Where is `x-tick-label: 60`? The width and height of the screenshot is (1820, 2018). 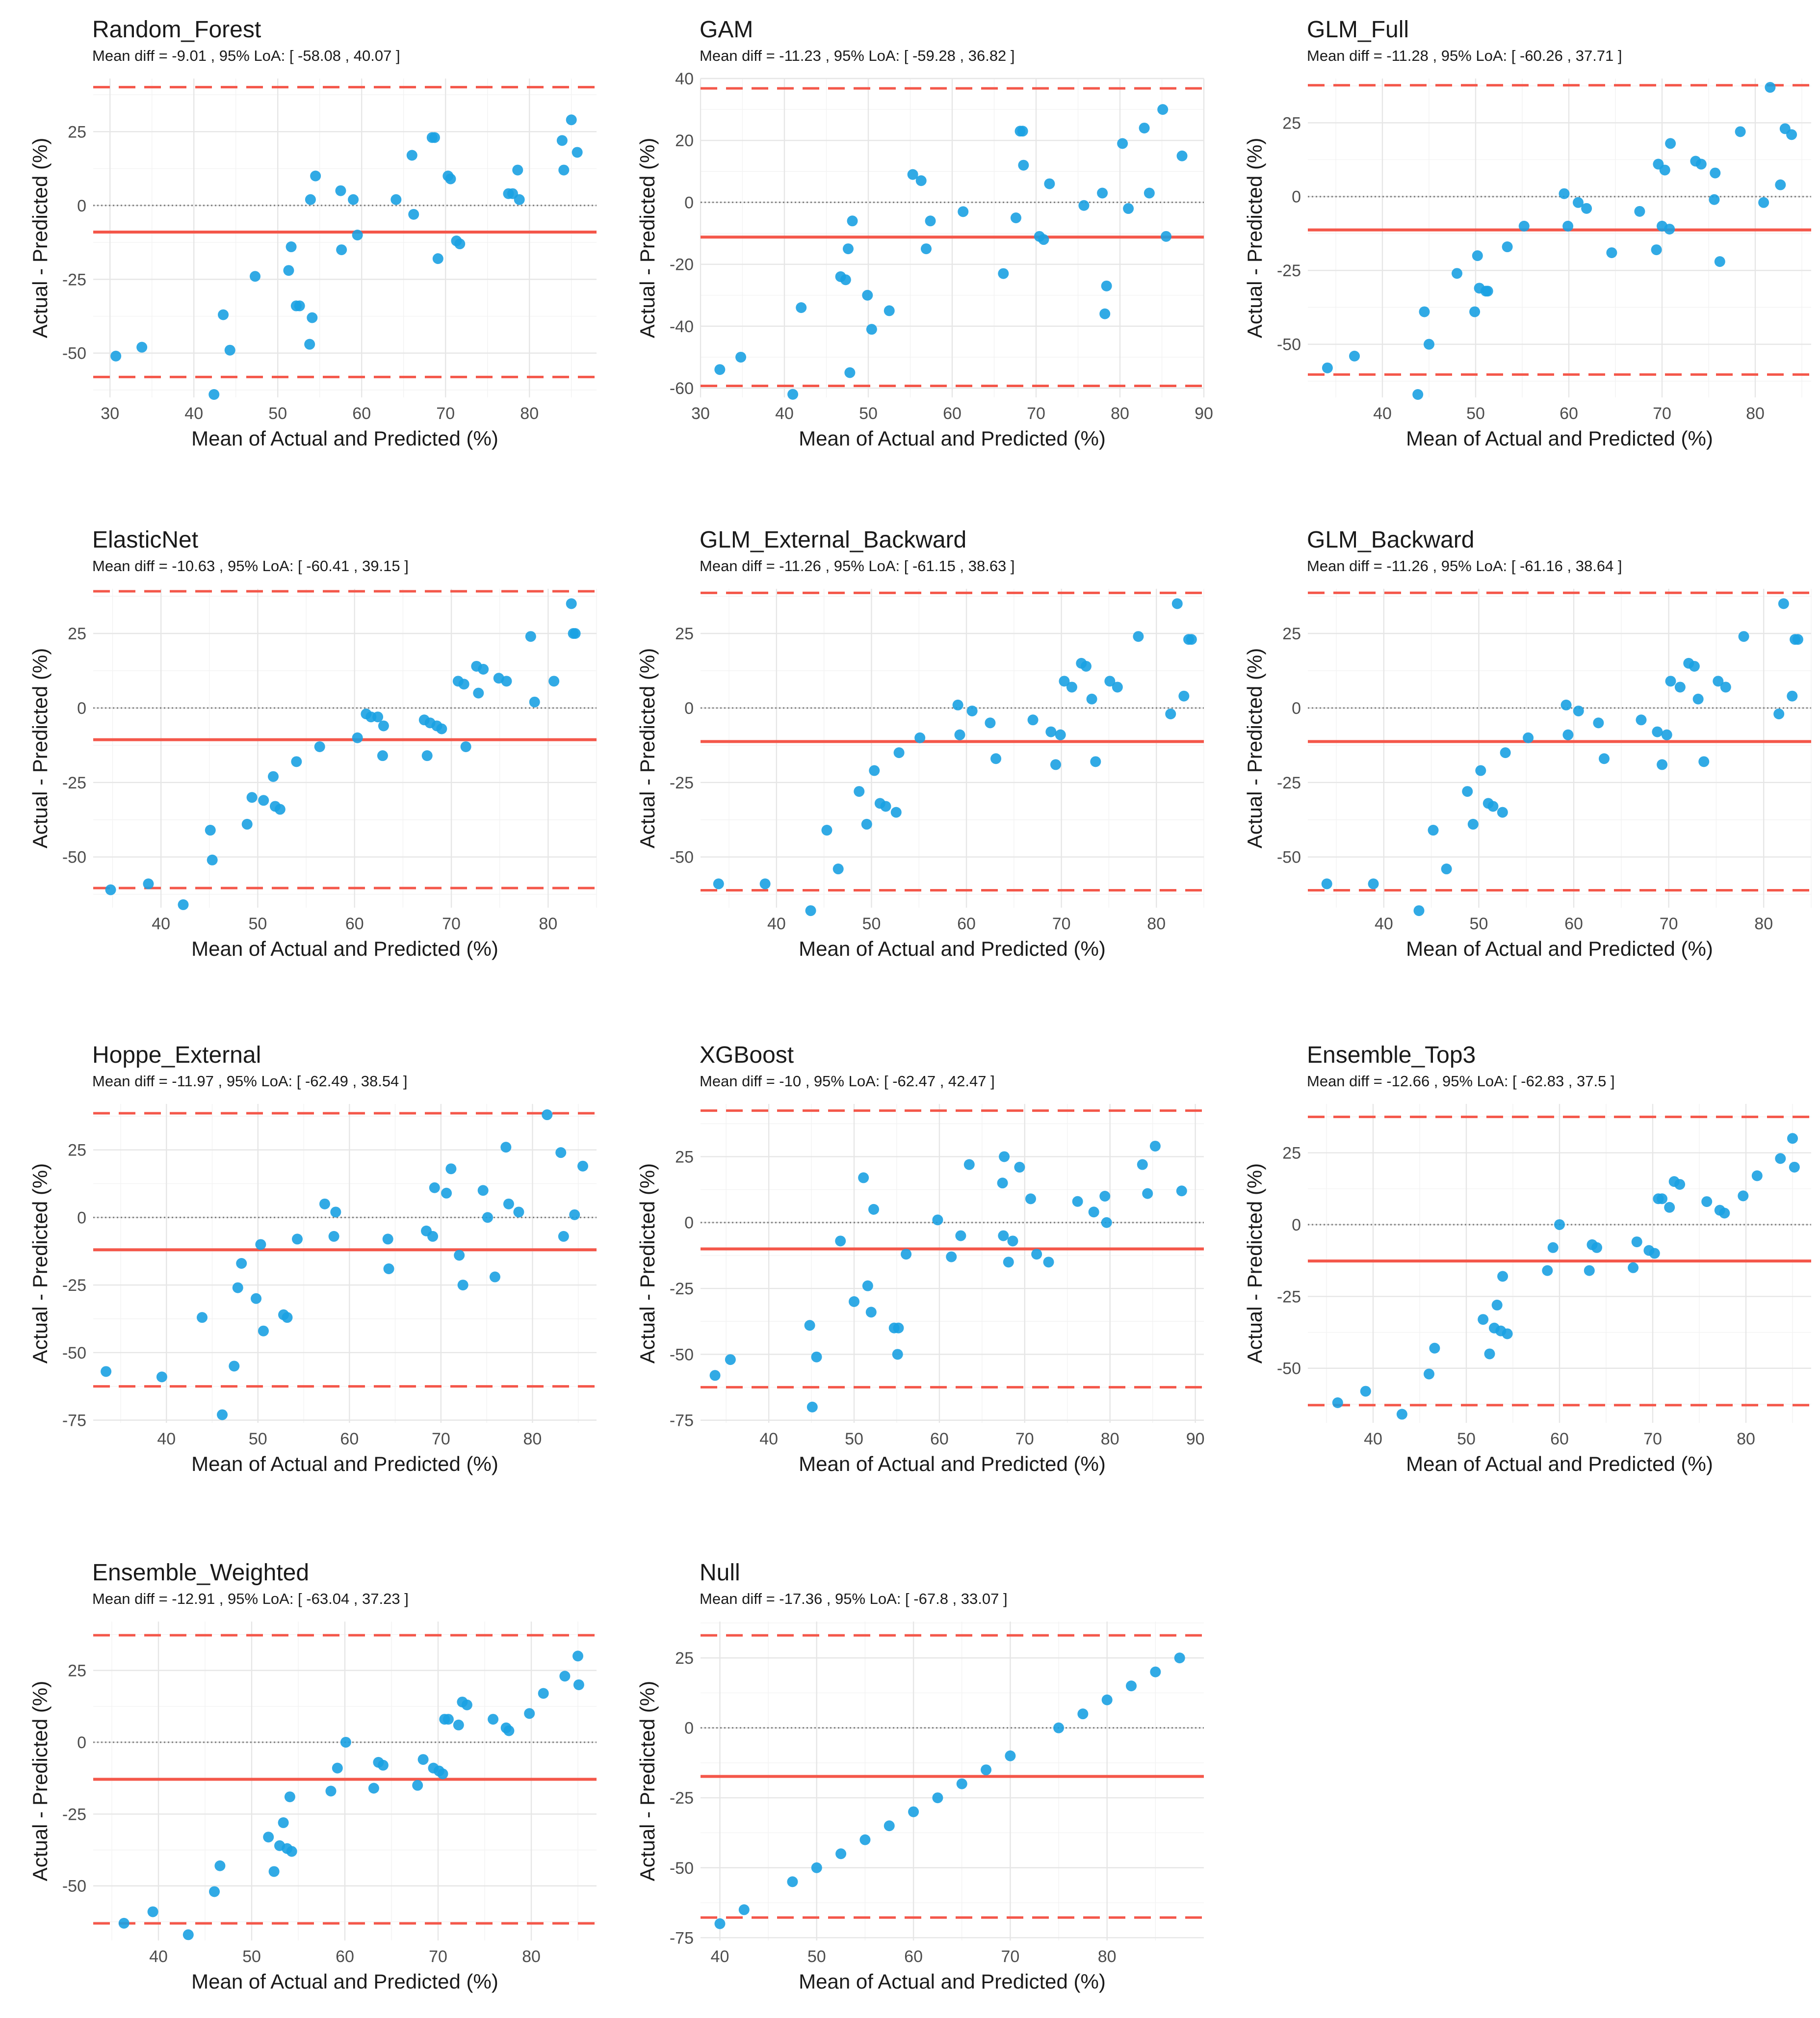
x-tick-label: 60 is located at coordinates (913, 1956).